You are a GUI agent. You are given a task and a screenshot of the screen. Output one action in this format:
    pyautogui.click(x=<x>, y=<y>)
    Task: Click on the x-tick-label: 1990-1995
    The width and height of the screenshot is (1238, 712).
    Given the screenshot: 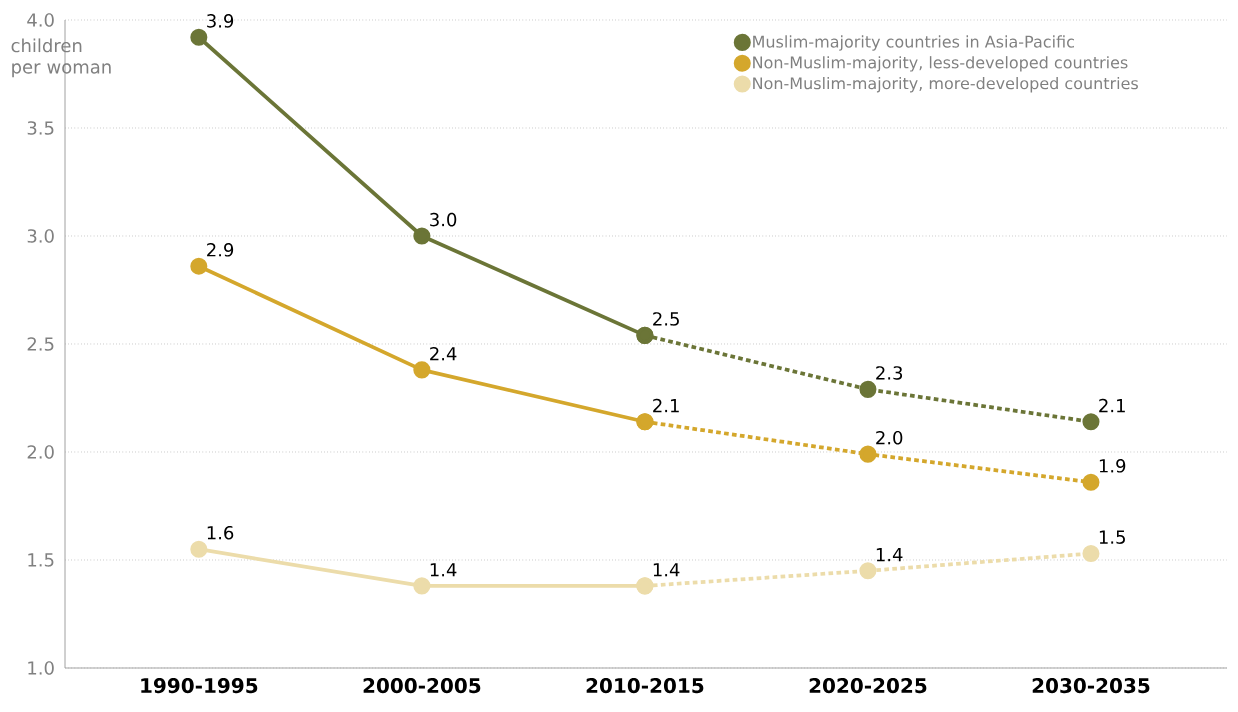 What is the action you would take?
    pyautogui.click(x=199, y=686)
    